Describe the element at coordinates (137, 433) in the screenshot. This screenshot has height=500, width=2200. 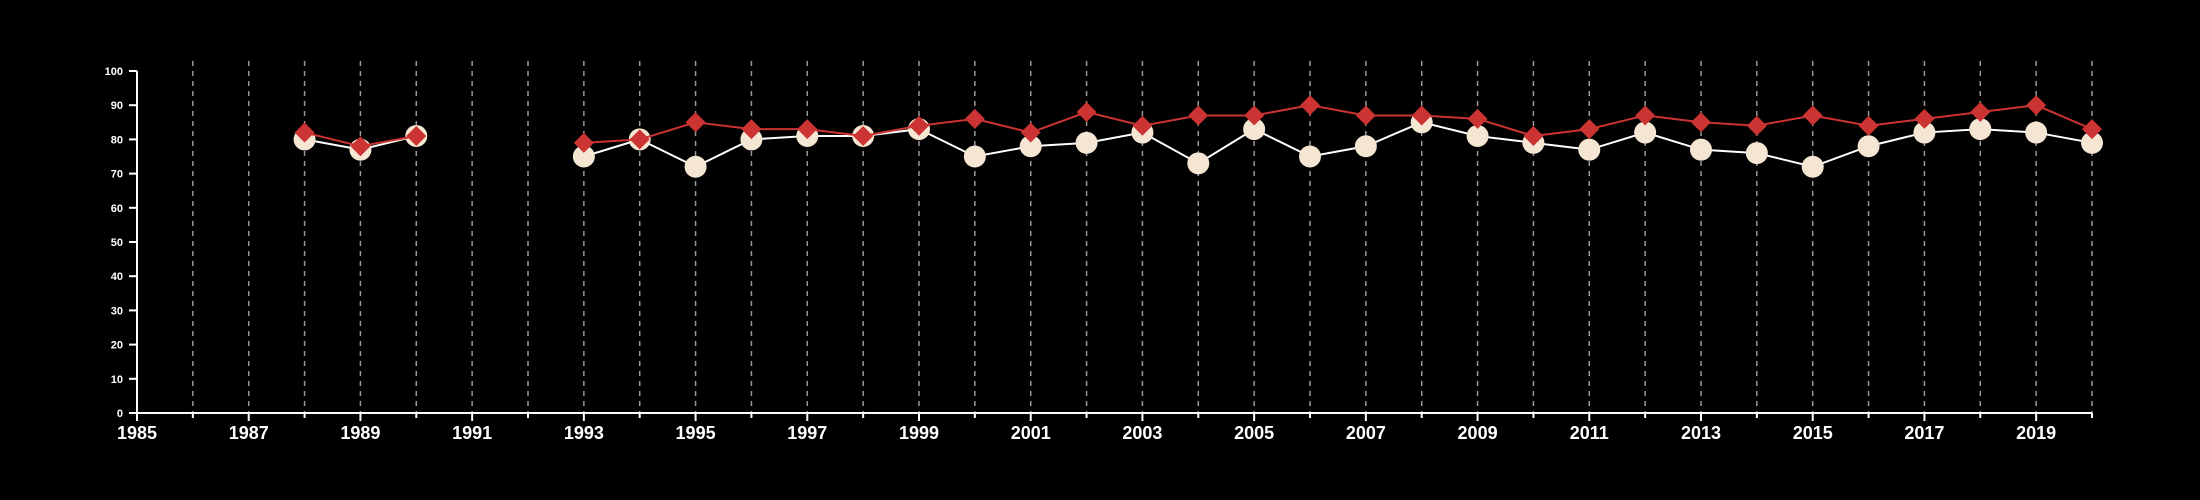
I see `x-tick-label: 1985` at that location.